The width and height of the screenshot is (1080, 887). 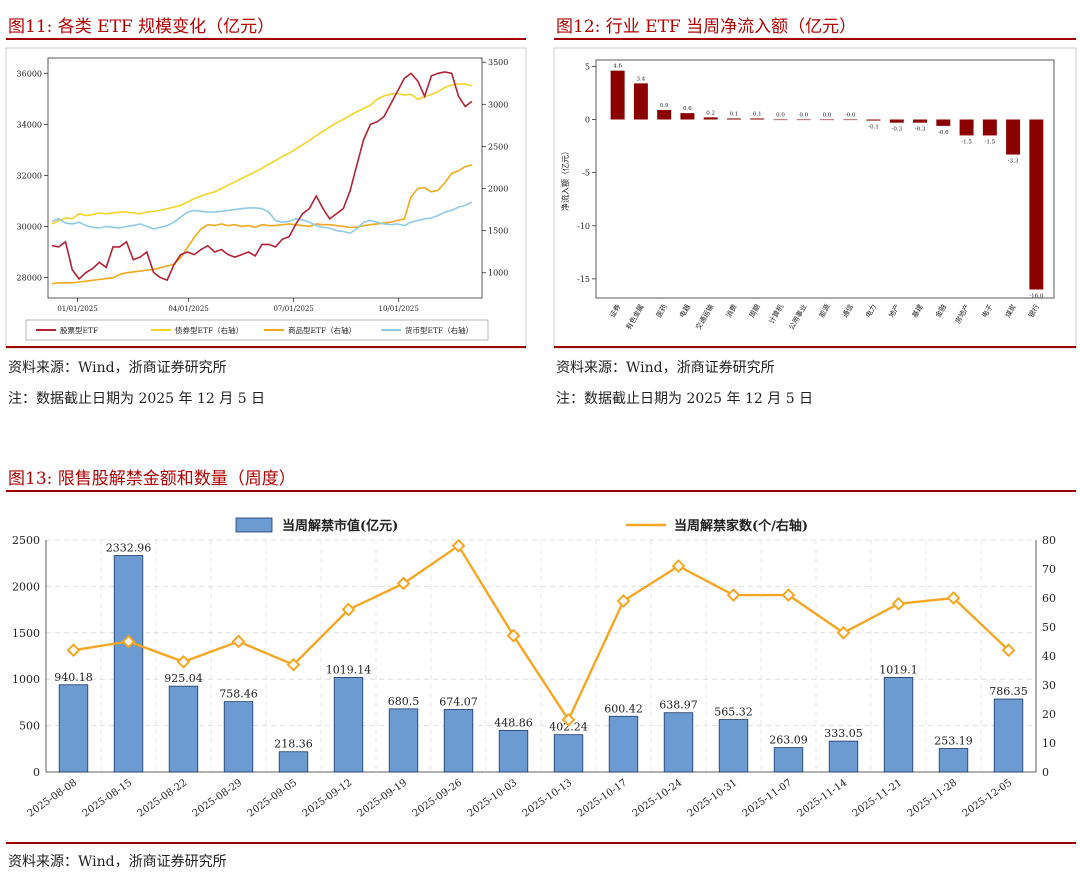 I want to click on fig11-title-rule, so click(x=266, y=39).